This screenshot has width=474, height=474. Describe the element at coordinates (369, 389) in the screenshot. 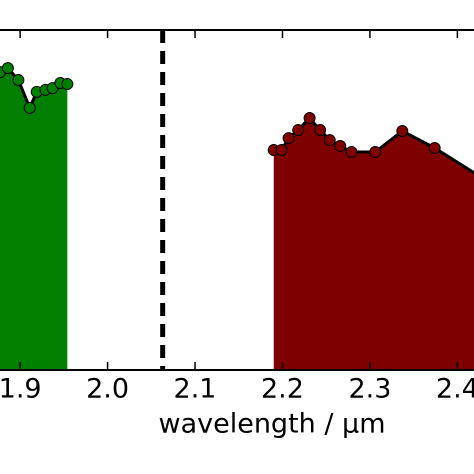

I see `x-tick-label: 2.3` at that location.